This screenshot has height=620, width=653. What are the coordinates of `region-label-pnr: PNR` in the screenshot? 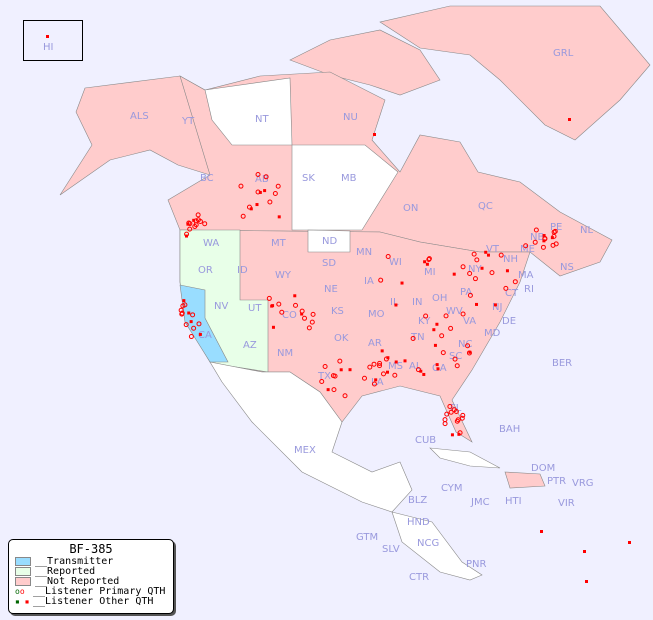 It's located at (476, 564).